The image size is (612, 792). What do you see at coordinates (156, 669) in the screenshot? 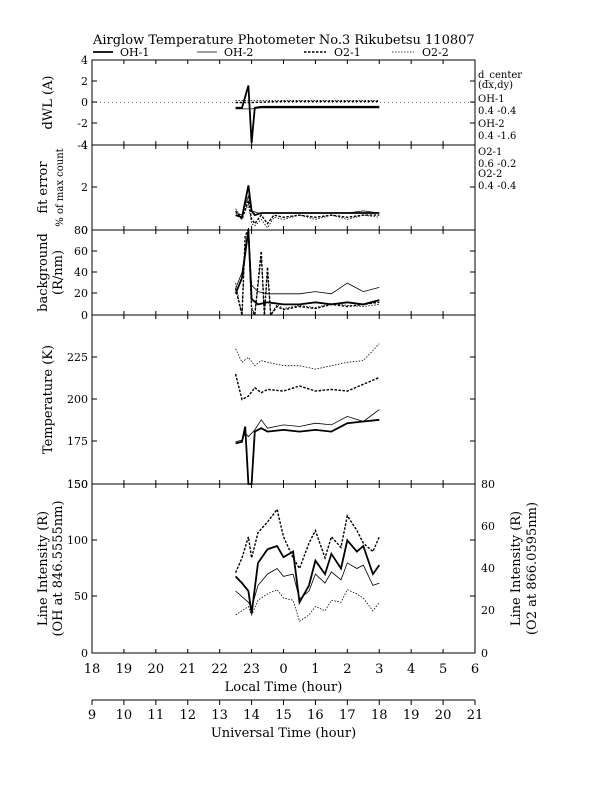
I see `xtick-label-local: 20` at bounding box center [156, 669].